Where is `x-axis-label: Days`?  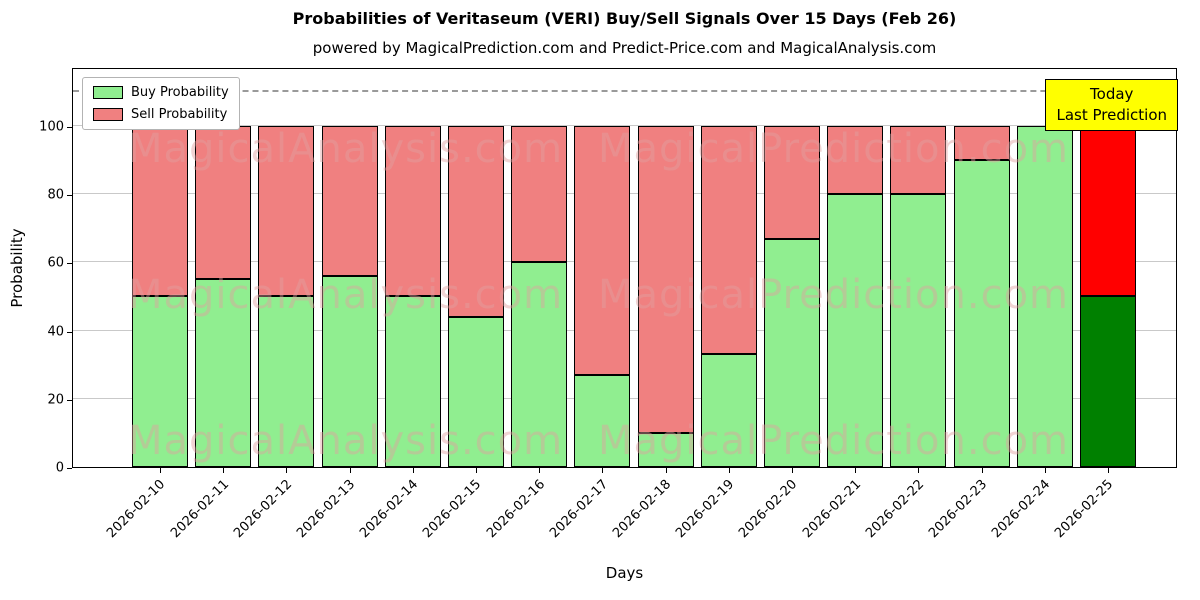 x-axis-label: Days is located at coordinates (624, 573).